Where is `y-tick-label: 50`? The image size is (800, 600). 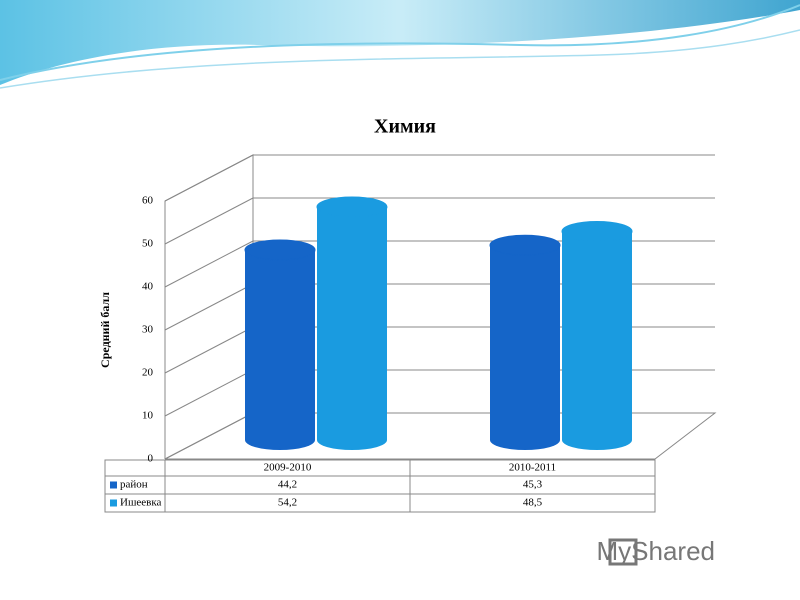
y-tick-label: 50 is located at coordinates (148, 244).